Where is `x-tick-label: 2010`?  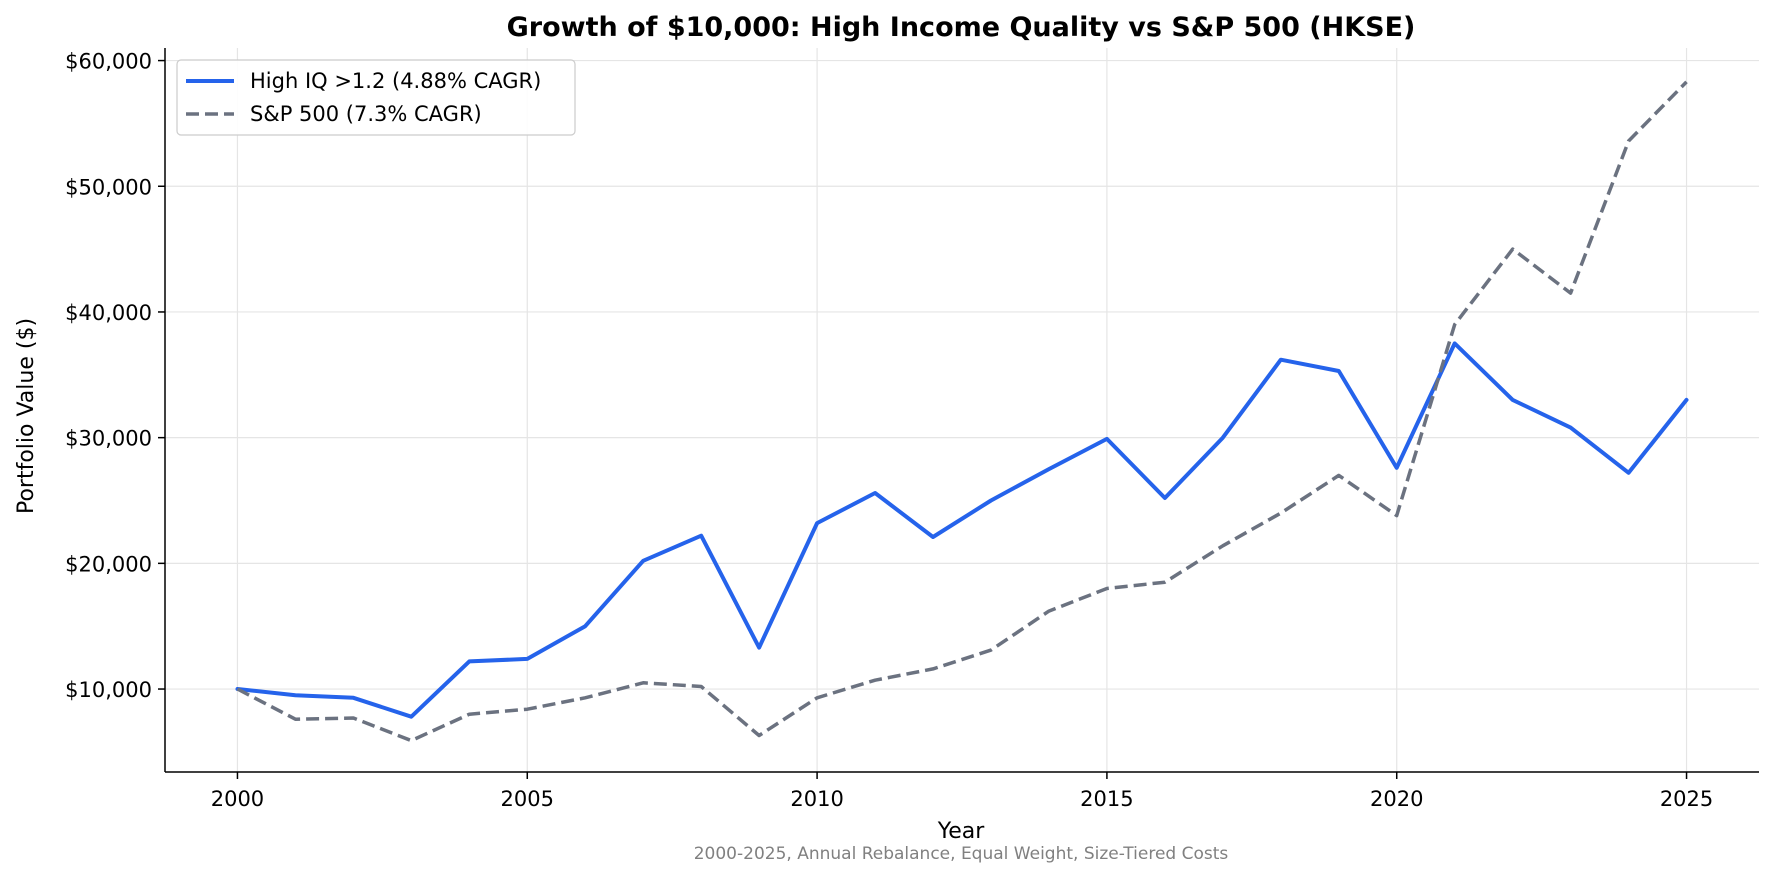 x-tick-label: 2010 is located at coordinates (816, 799).